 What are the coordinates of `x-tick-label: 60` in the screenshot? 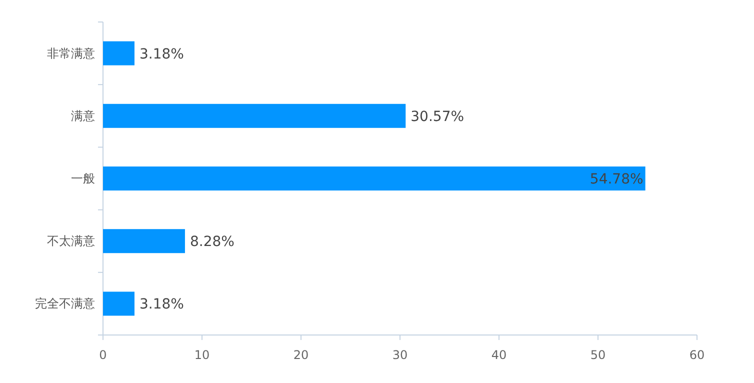 It's located at (697, 355).